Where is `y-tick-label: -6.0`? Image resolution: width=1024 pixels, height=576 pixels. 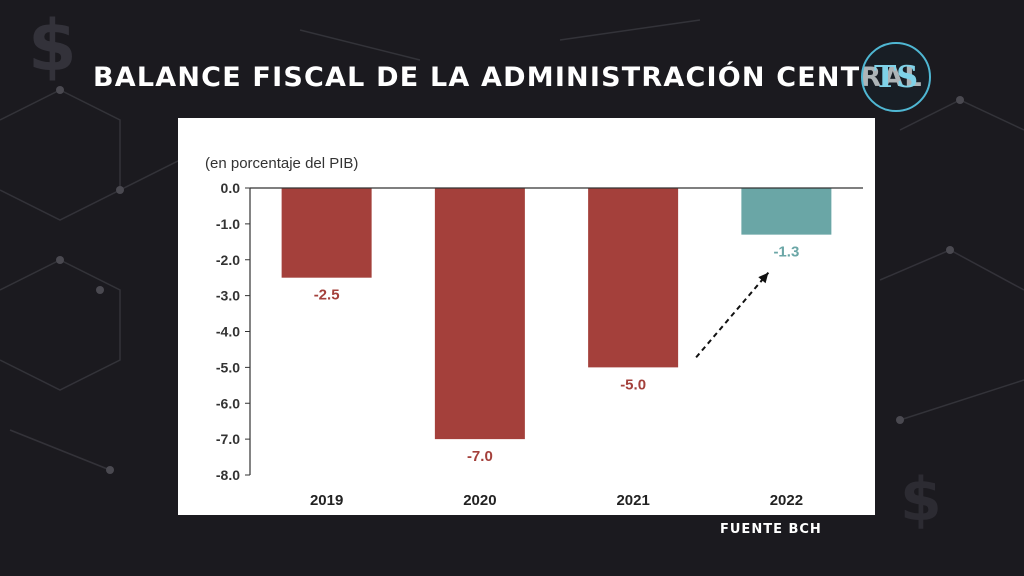
y-tick-label: -6.0 is located at coordinates (228, 403).